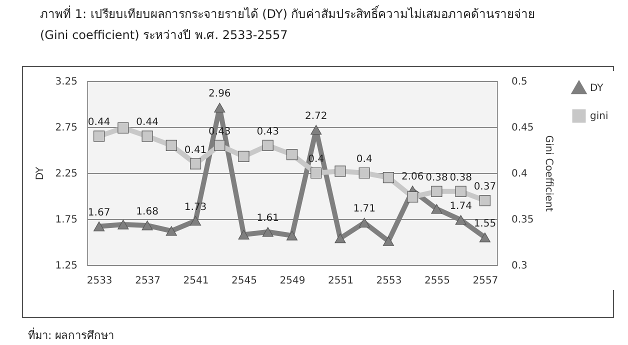  I want to click on y-tick-label: 1.25, so click(66, 266).